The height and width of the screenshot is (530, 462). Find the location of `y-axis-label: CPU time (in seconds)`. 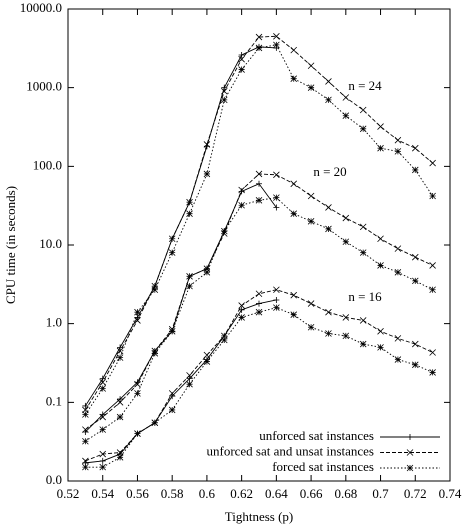

y-axis-label: CPU time (in seconds) is located at coordinates (10, 245).